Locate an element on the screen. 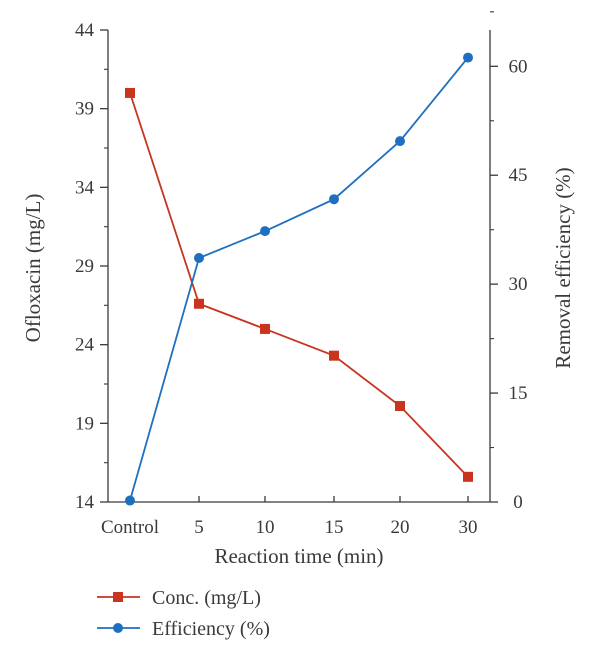 The height and width of the screenshot is (660, 600). legend-item-conc: Conc. (mg/L) is located at coordinates (179, 598).